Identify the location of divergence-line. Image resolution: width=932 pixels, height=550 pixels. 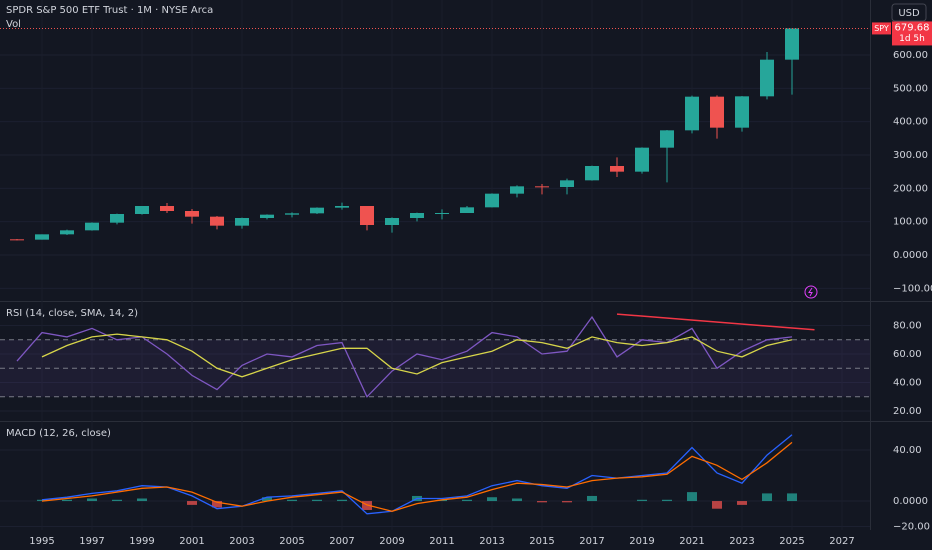
(715, 322).